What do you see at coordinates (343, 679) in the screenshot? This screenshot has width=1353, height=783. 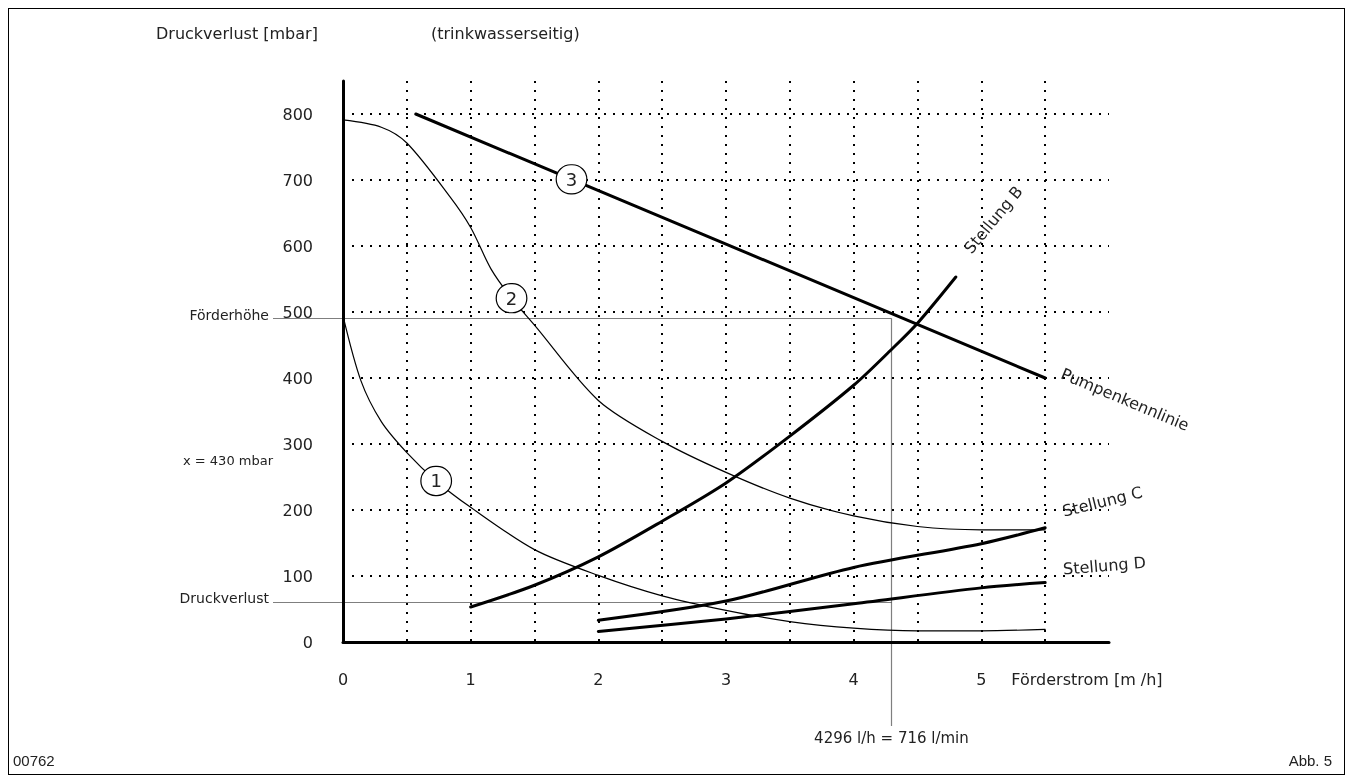 I see `x-tick-label: 0` at bounding box center [343, 679].